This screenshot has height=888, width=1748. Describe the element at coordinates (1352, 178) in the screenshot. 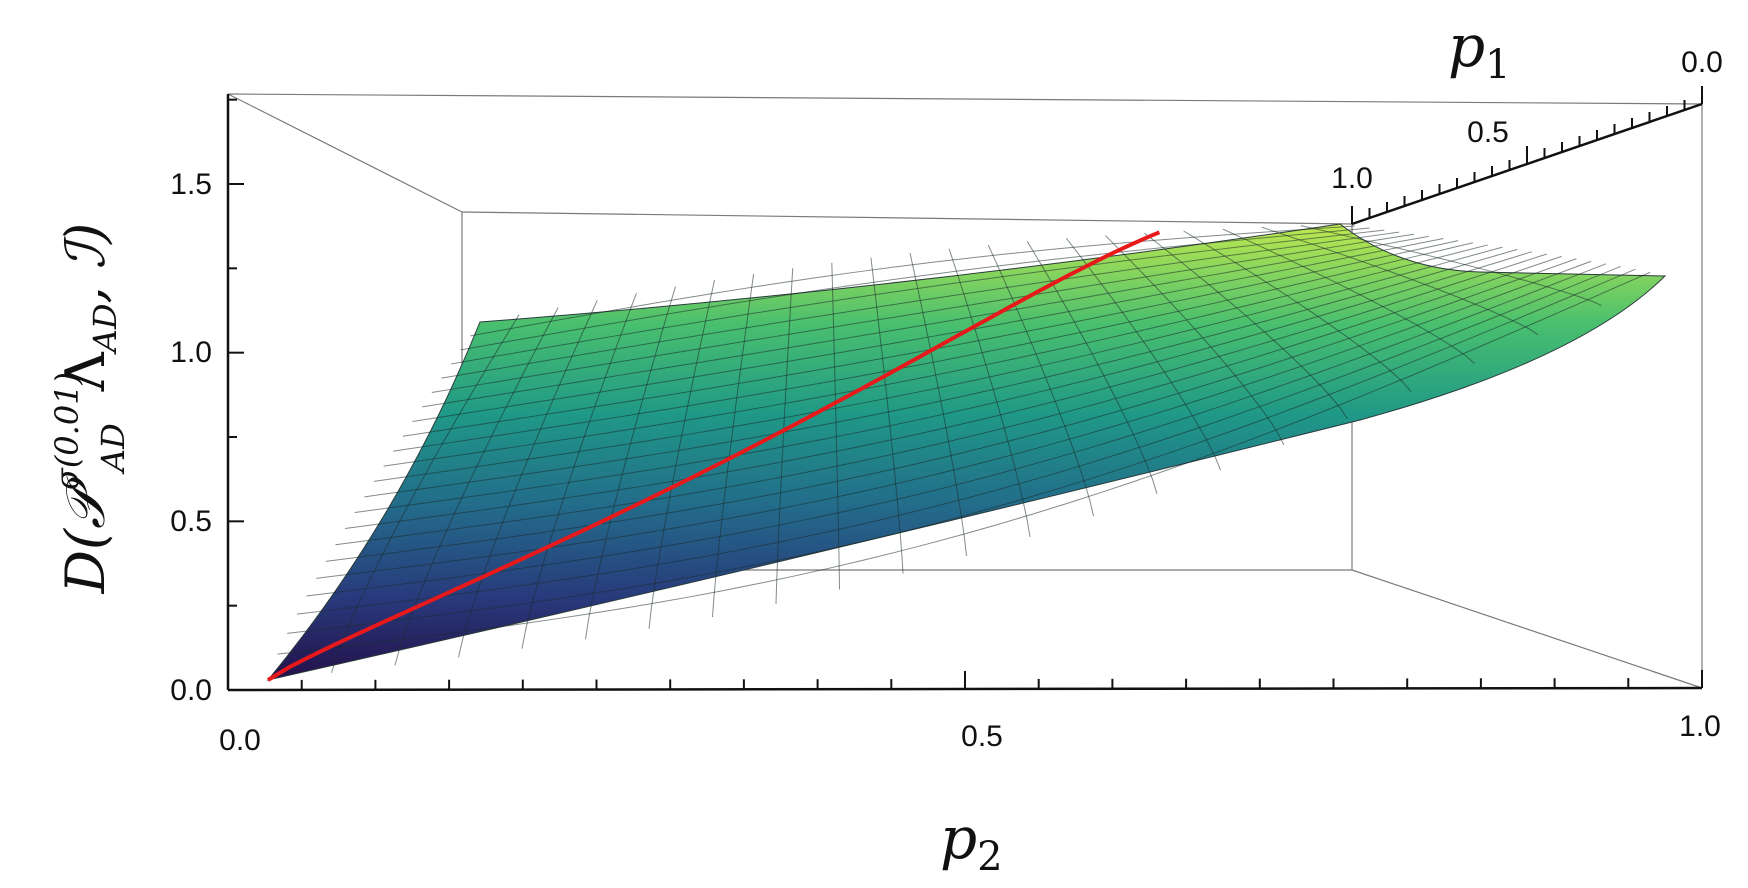

I see `y-tick-label: 1.0` at that location.